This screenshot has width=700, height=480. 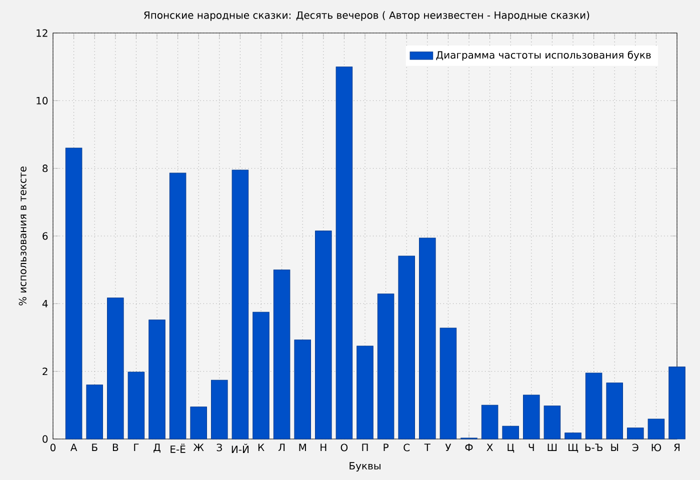 I want to click on x-tick-label: И-Й, so click(x=240, y=448).